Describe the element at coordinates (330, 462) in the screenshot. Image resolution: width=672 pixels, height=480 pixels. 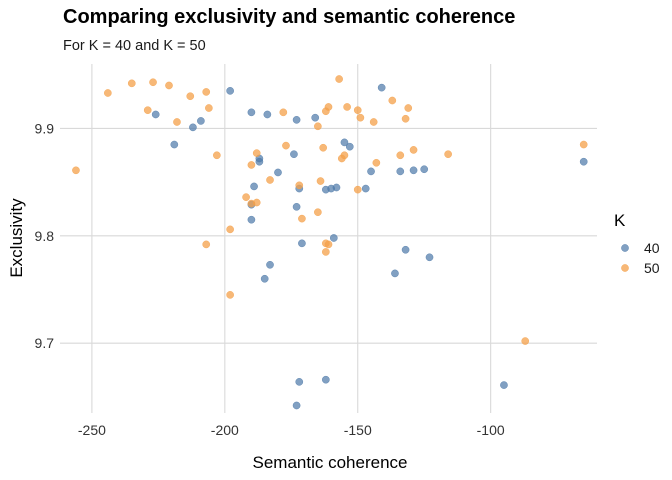
I see `x-axis-title: Semantic coherence` at that location.